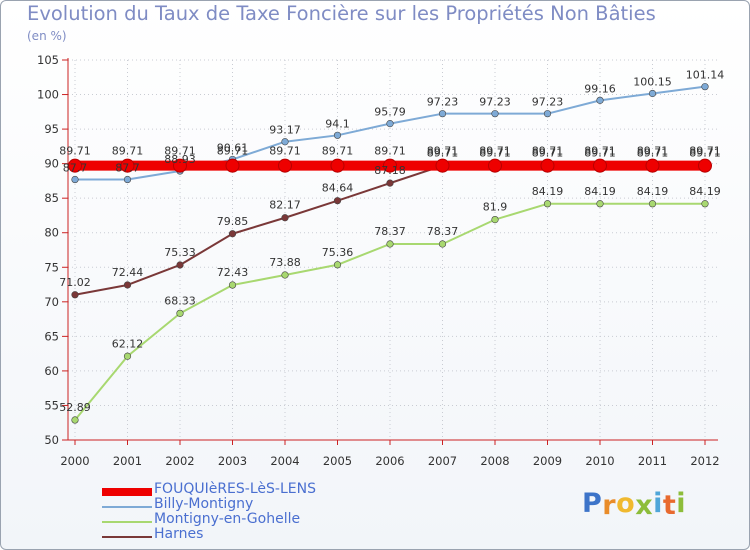  What do you see at coordinates (47, 36) in the screenshot?
I see `unit-label: (en %)` at bounding box center [47, 36].